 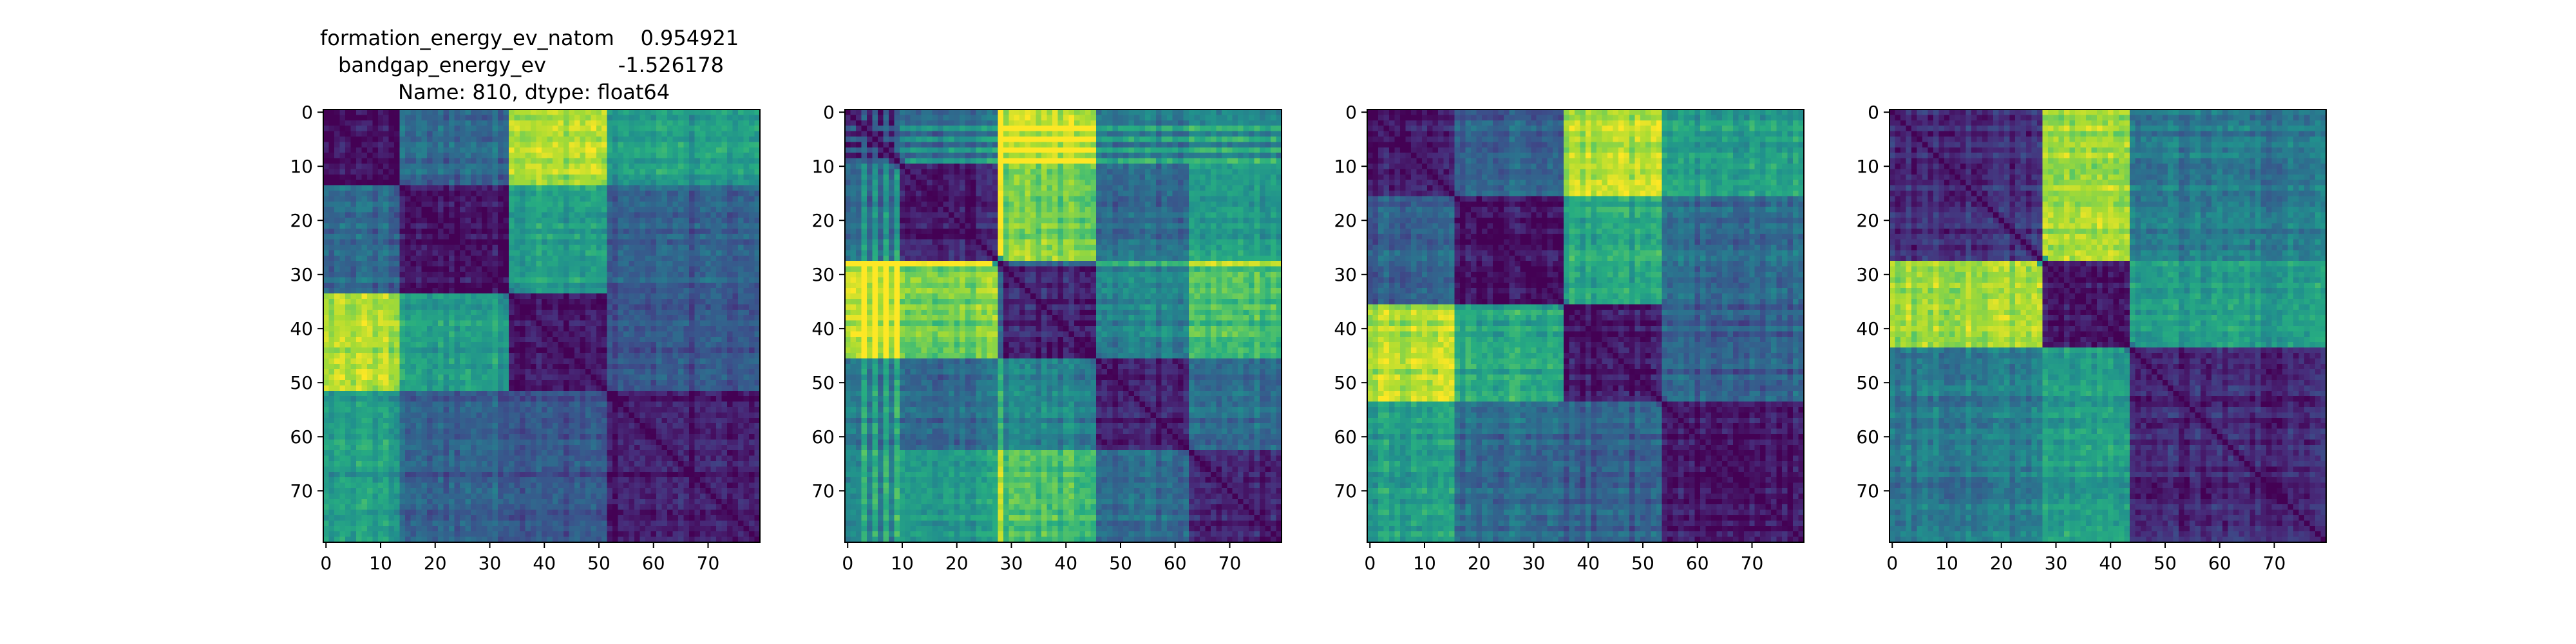 I want to click on title-line-2: bandgap_energy_ev -1.526178, so click(x=531, y=65).